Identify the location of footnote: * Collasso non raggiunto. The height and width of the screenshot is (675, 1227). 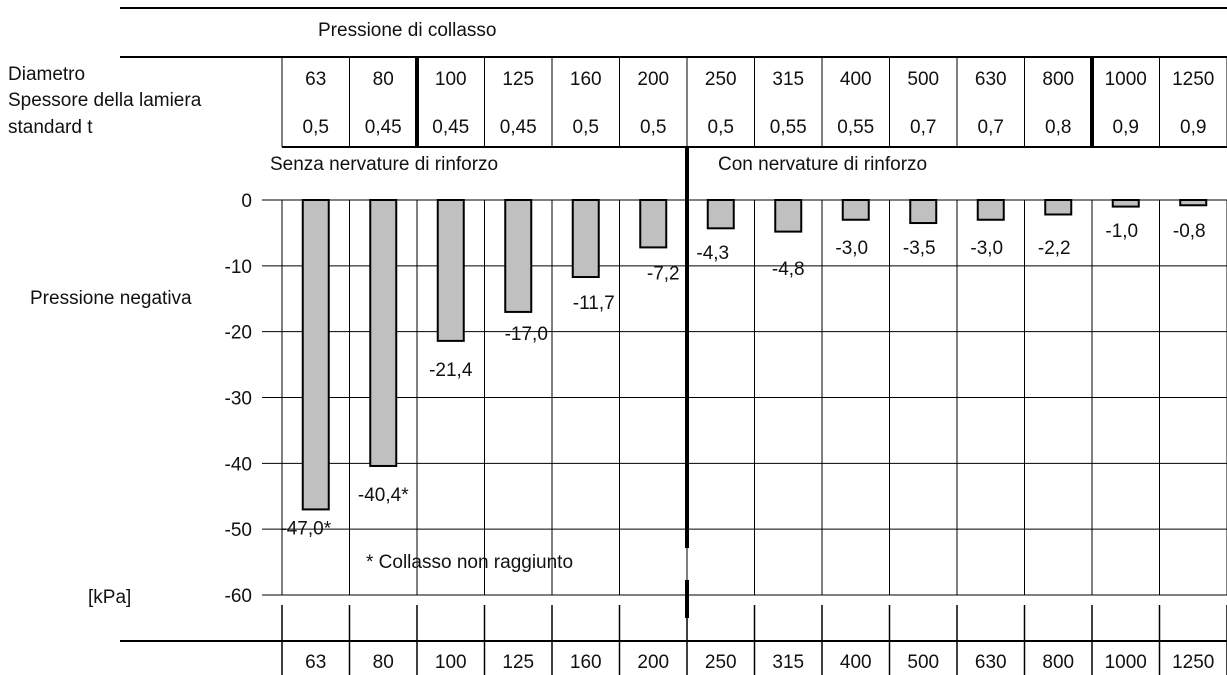
(469, 562).